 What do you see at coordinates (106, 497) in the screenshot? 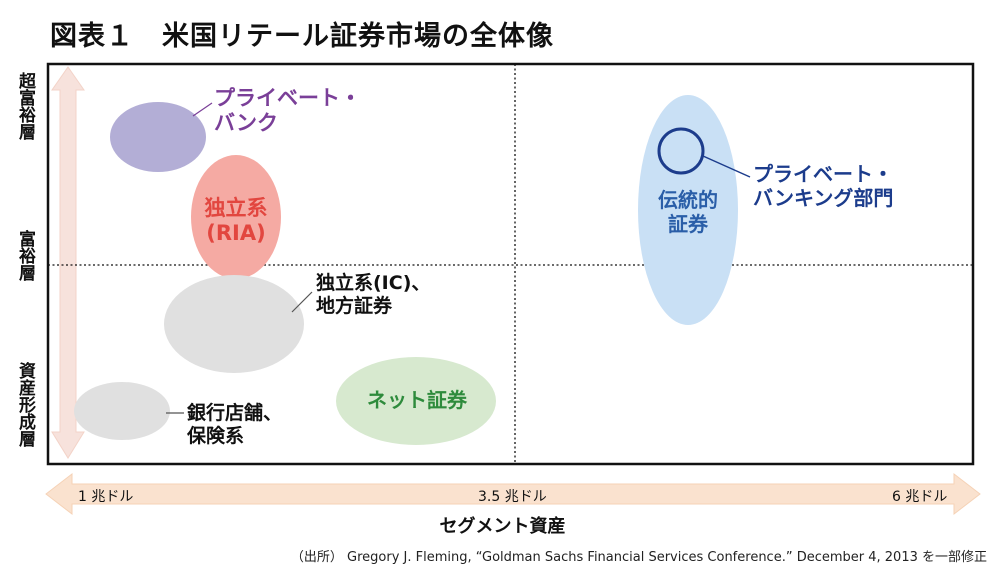
I see `x-tick-1: 1 兆ドル` at bounding box center [106, 497].